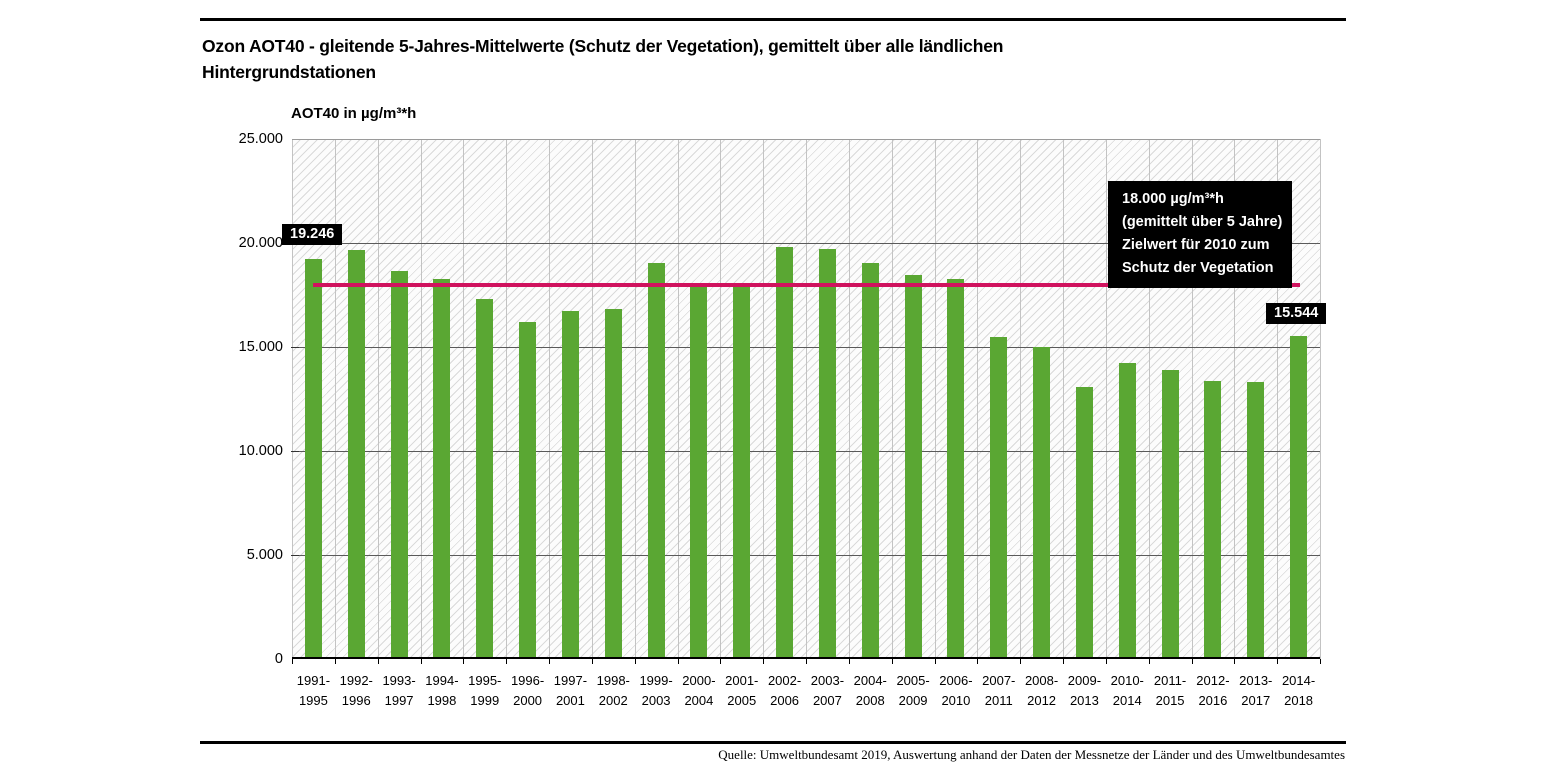 The height and width of the screenshot is (775, 1545). Describe the element at coordinates (356, 690) in the screenshot. I see `x-axis-tick-label: 1992- 1996` at that location.